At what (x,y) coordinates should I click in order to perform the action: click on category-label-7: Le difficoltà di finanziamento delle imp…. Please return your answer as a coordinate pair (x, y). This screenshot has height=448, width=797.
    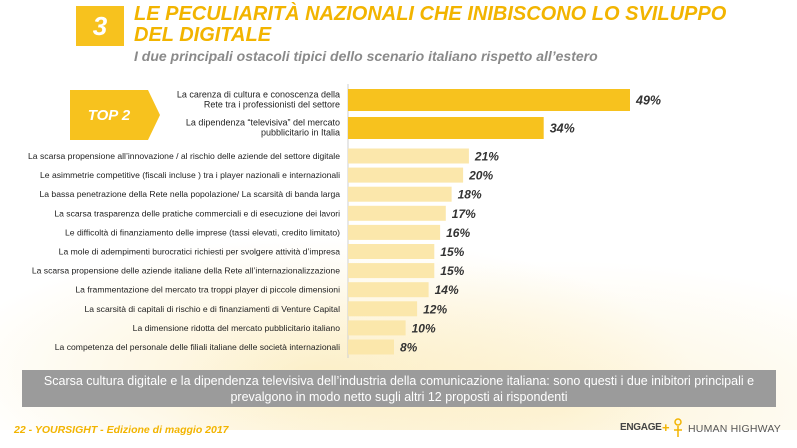
    Looking at the image, I should click on (202, 232).